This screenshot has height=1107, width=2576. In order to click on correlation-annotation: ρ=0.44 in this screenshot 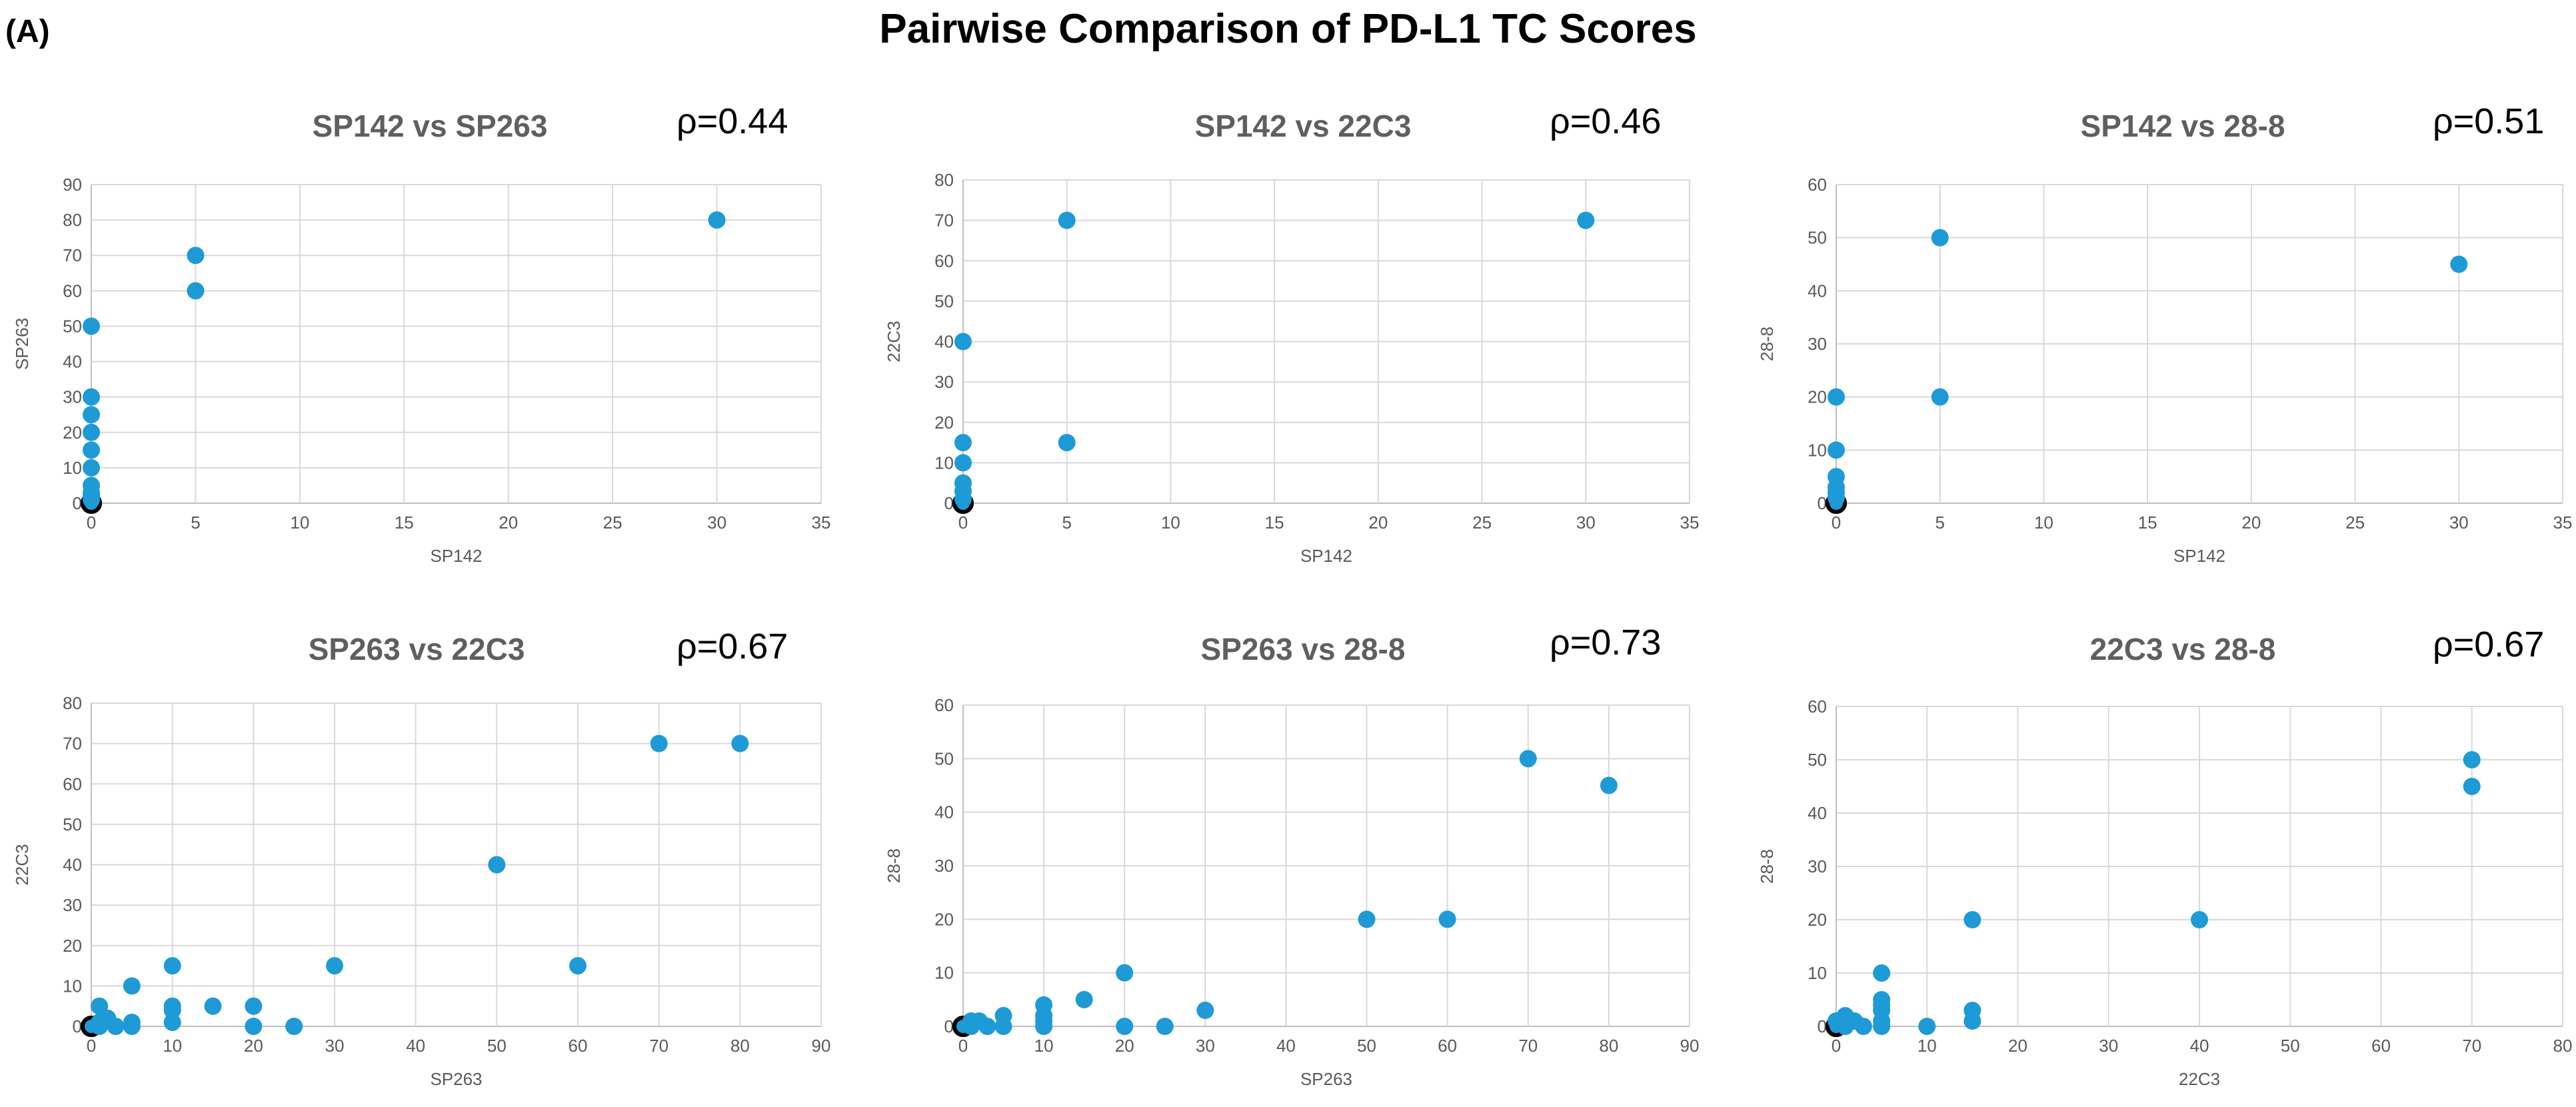, I will do `click(732, 121)`.